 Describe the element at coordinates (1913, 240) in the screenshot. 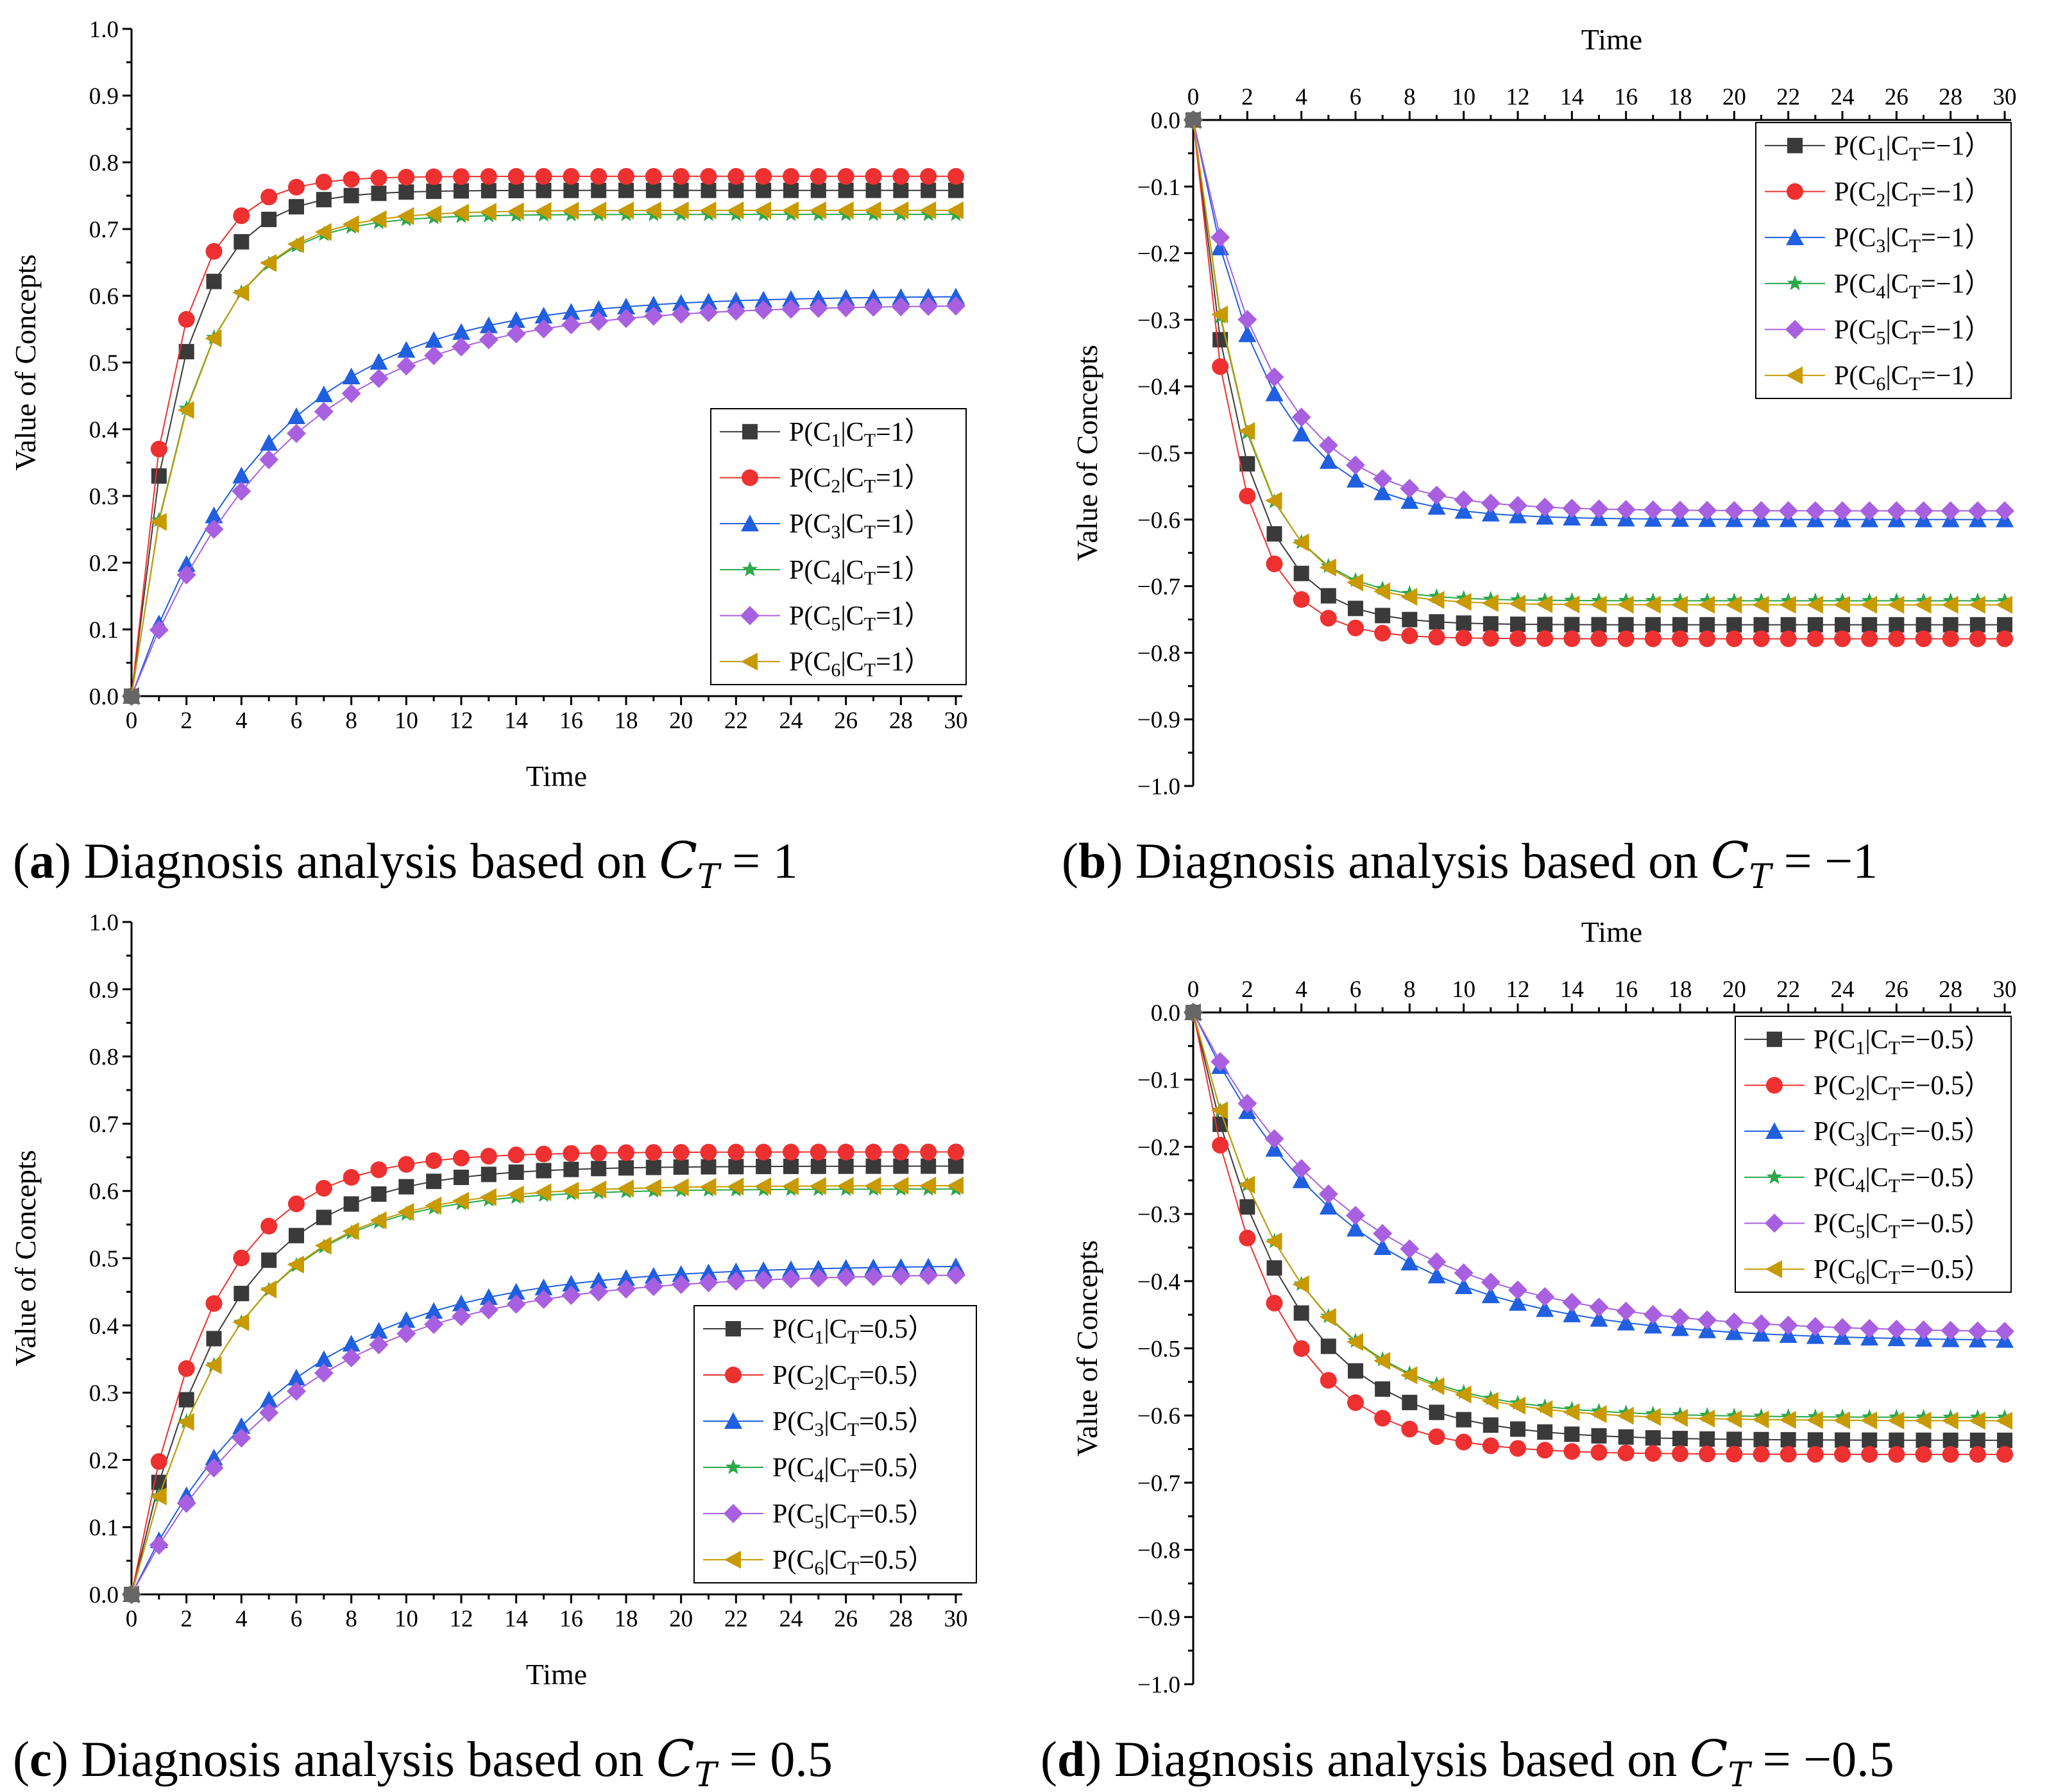

I see `legend-label: P(C3|CT=−1）` at that location.